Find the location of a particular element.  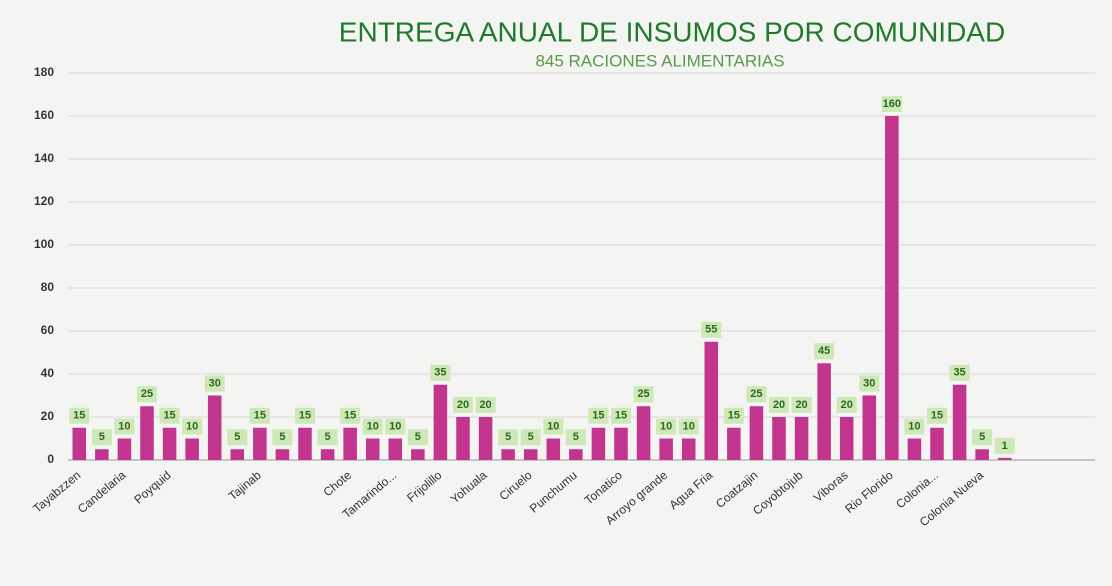

value-label: 55 is located at coordinates (711, 330).